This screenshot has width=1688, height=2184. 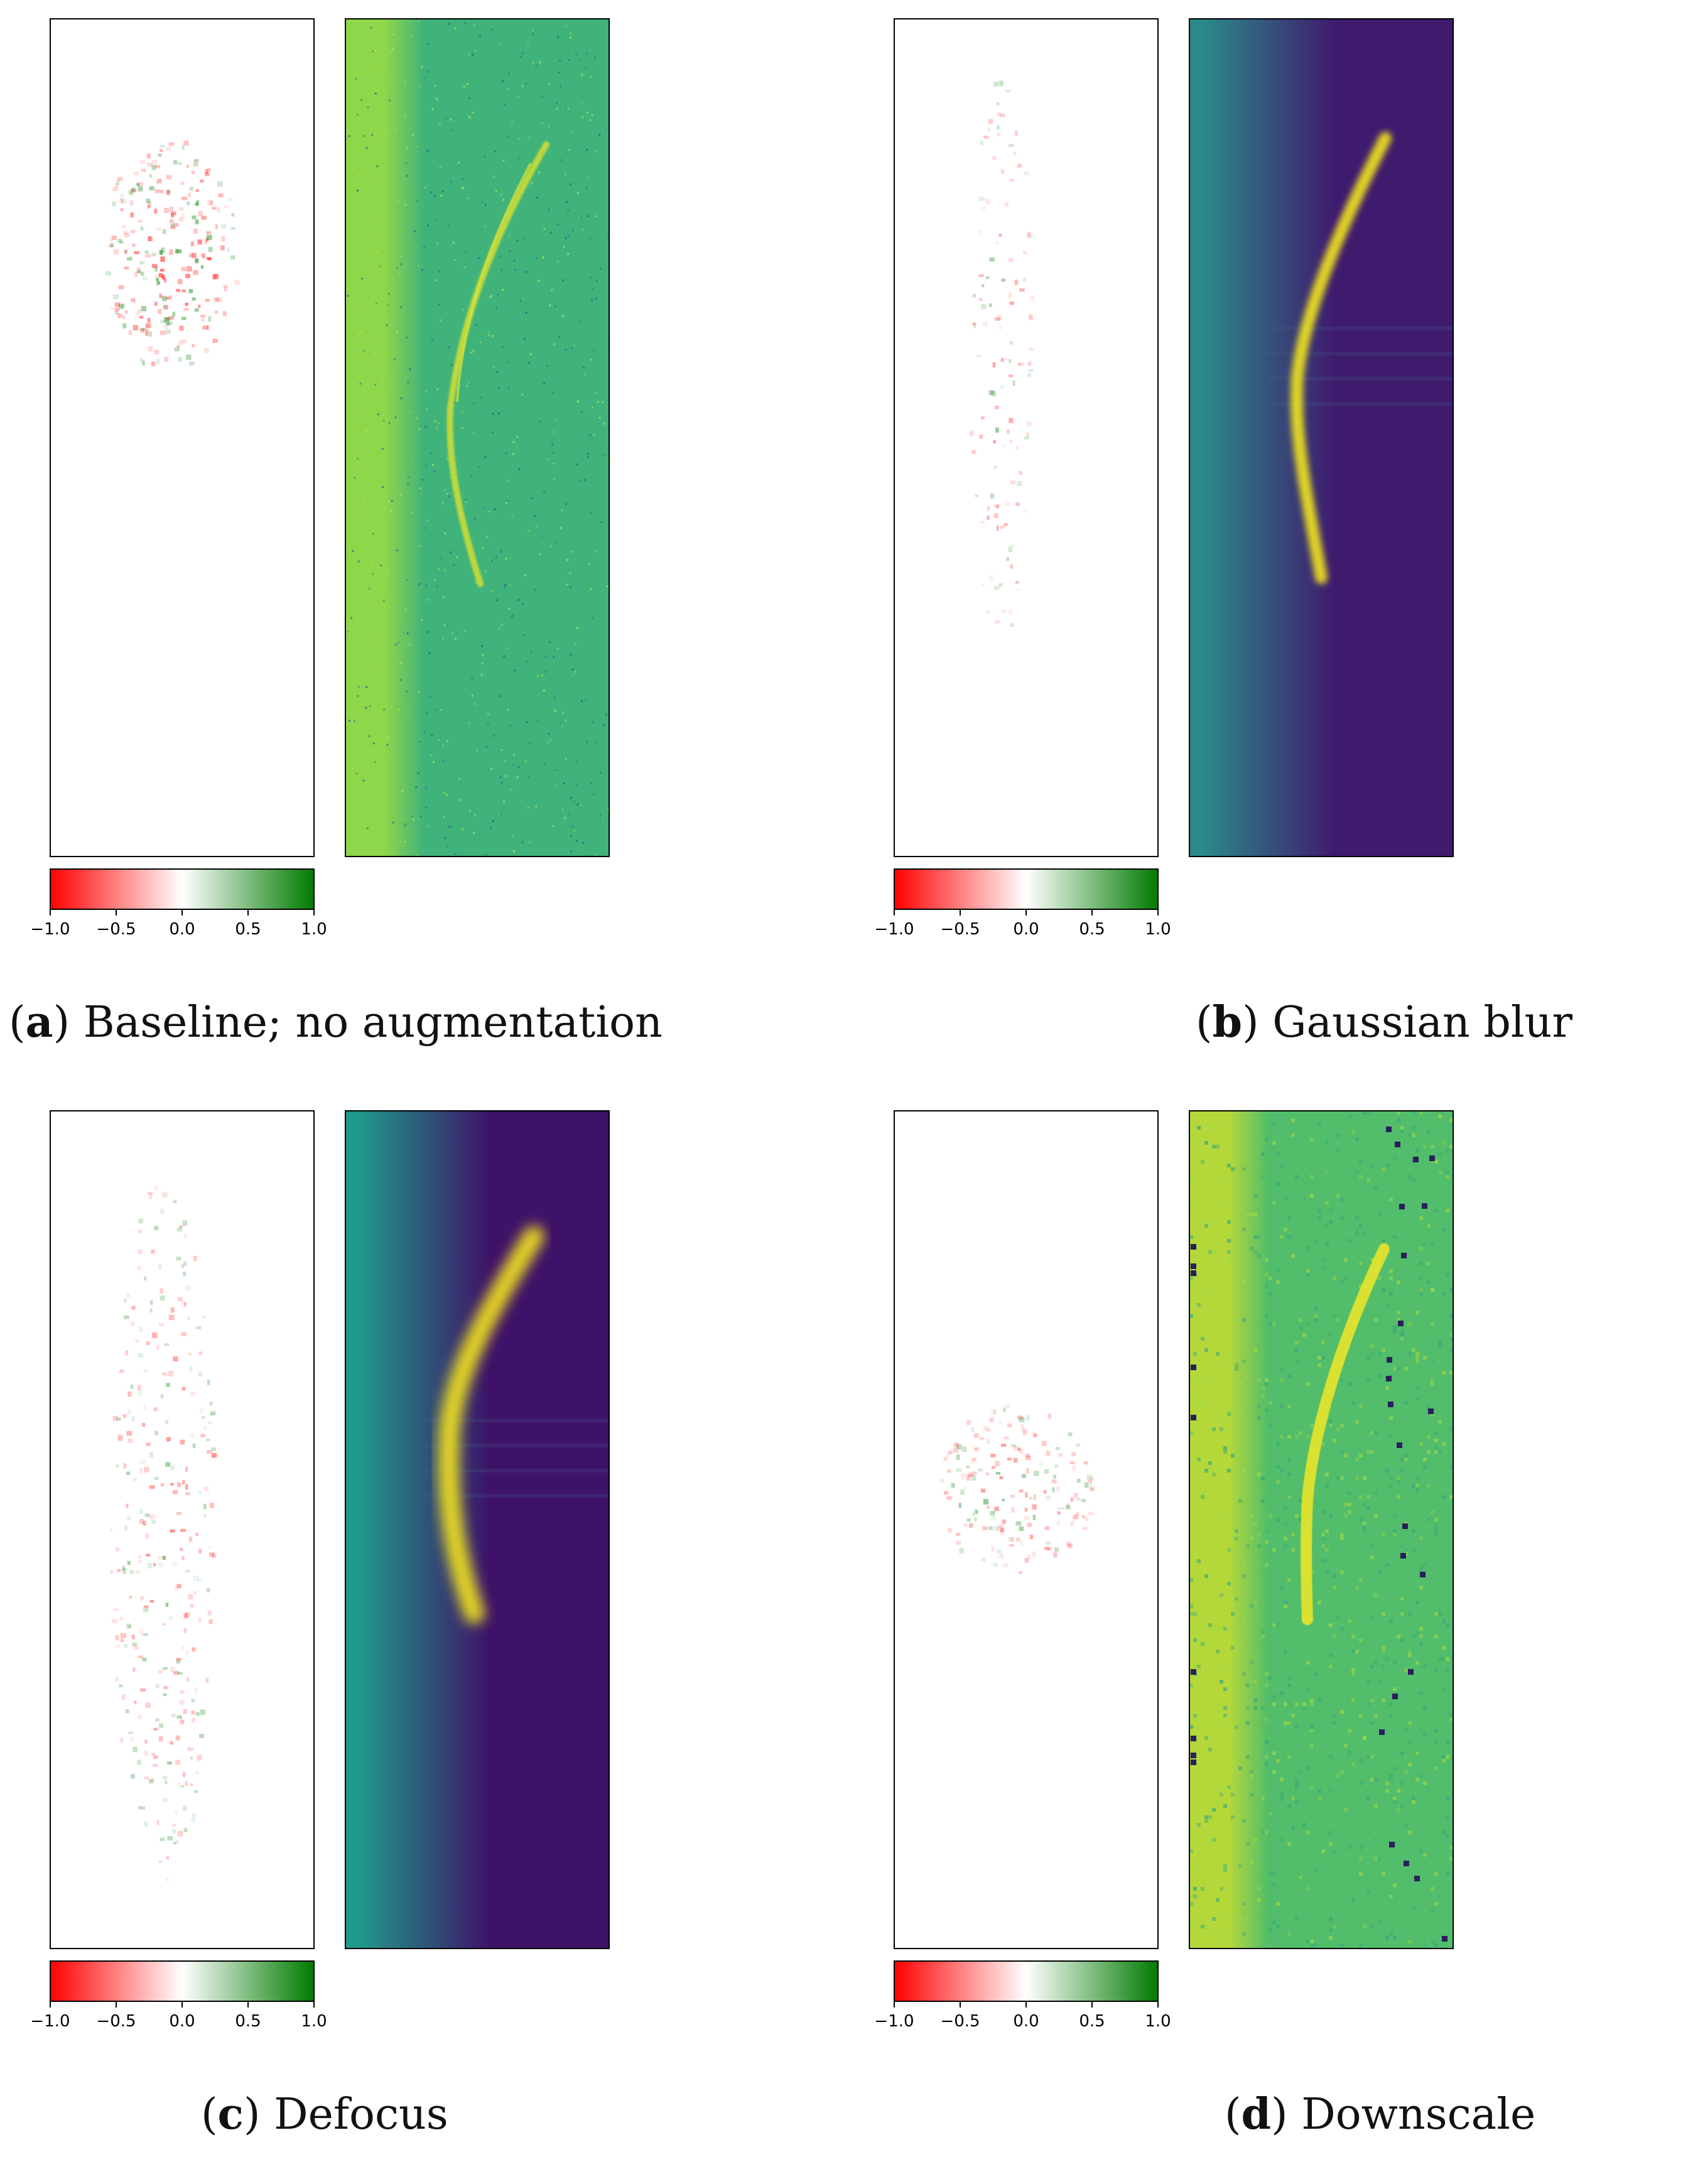 I want to click on colorbar-tick-label: −1.0, so click(x=50, y=929).